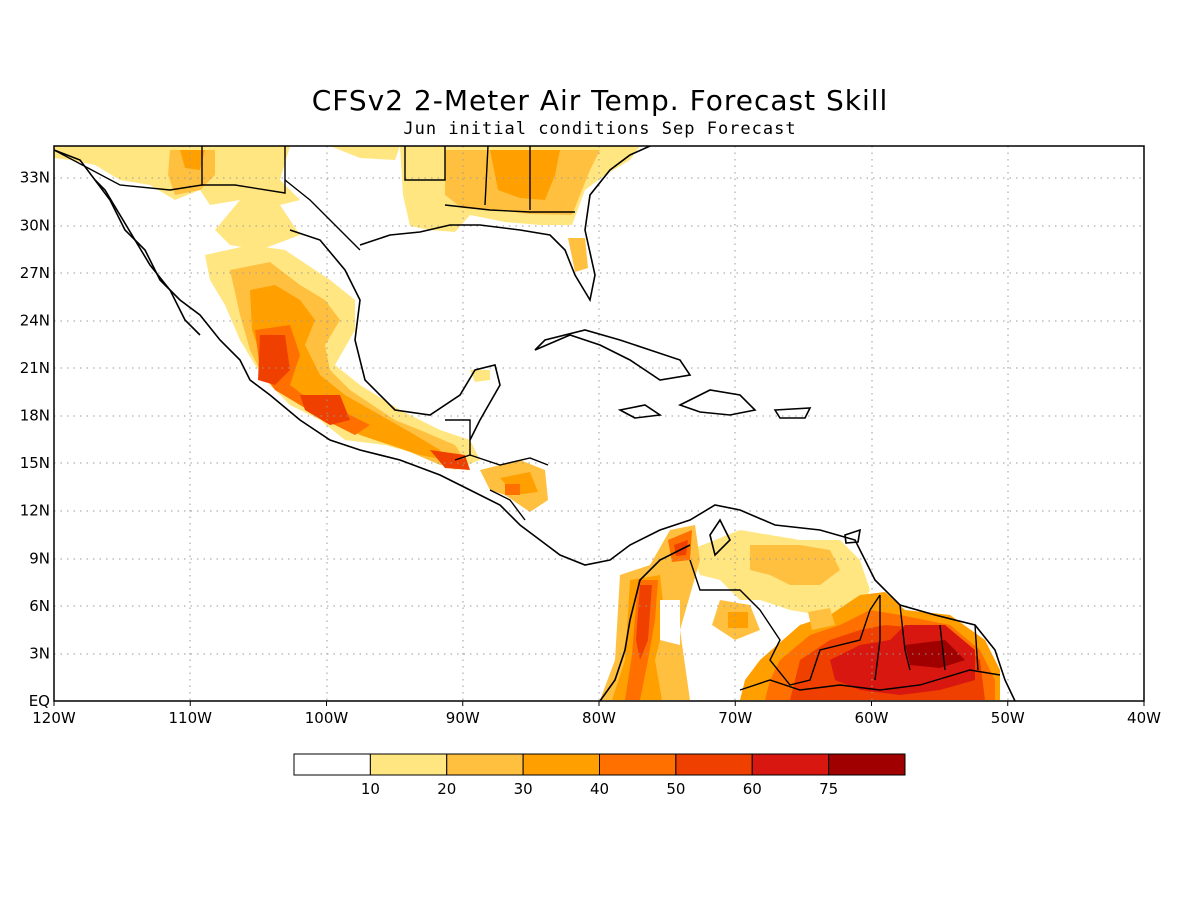 The image size is (1200, 900). I want to click on y-tick-label: 15N, so click(35, 463).